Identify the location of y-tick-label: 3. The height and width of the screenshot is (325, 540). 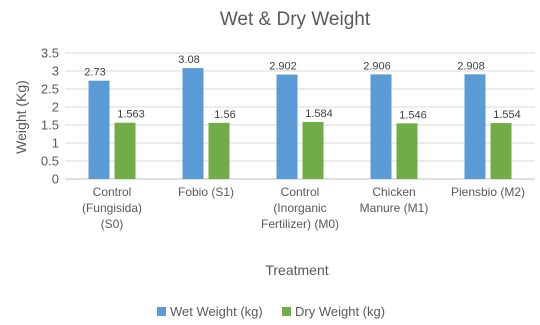
(55, 71).